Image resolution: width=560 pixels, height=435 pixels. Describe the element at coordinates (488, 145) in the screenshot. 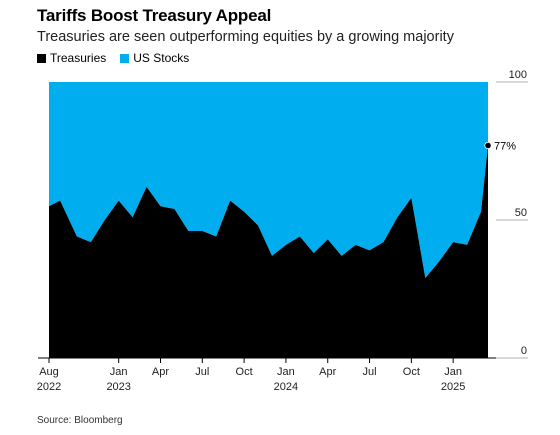

I see `annotation-dot` at that location.